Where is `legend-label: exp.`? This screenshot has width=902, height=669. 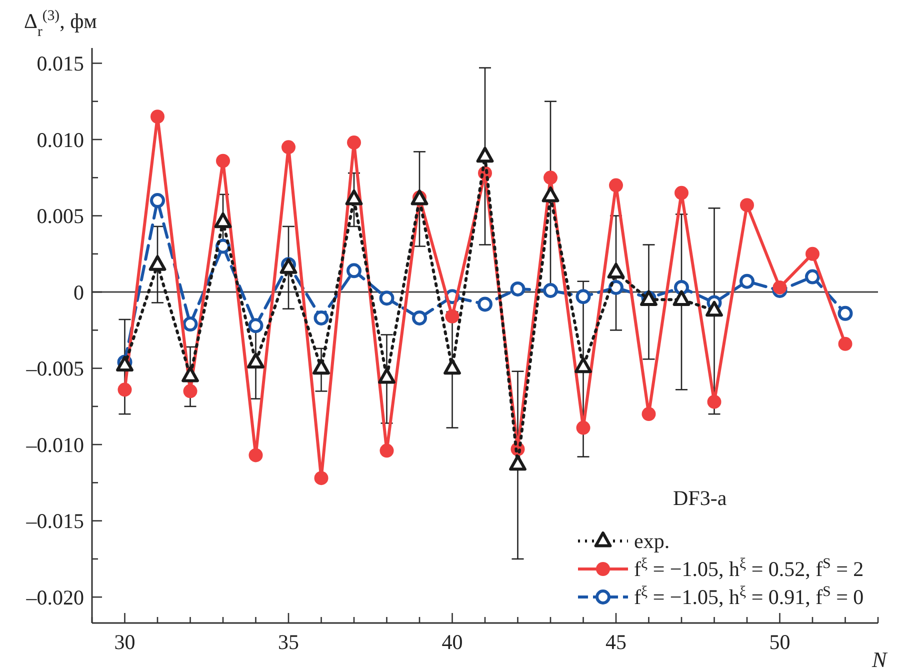
legend-label: exp. is located at coordinates (652, 541).